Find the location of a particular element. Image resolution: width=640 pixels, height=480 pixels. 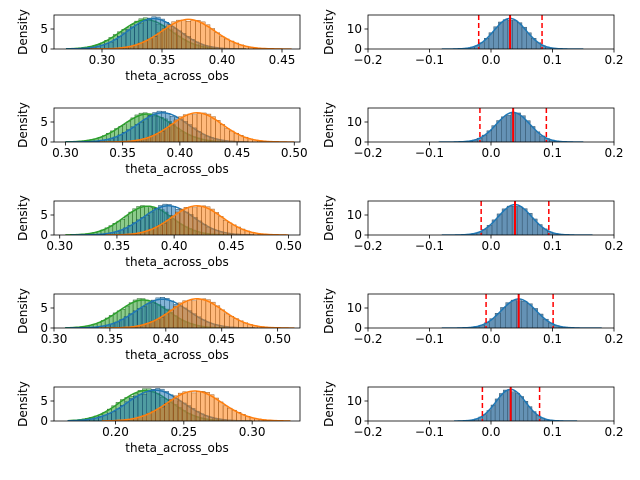

x-tick-label: 0.0 is located at coordinates (490, 60).